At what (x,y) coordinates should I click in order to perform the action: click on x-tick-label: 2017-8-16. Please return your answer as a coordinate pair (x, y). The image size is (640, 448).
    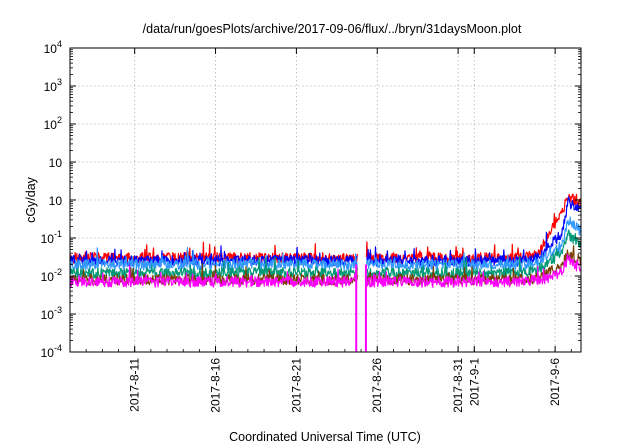
    Looking at the image, I should click on (216, 385).